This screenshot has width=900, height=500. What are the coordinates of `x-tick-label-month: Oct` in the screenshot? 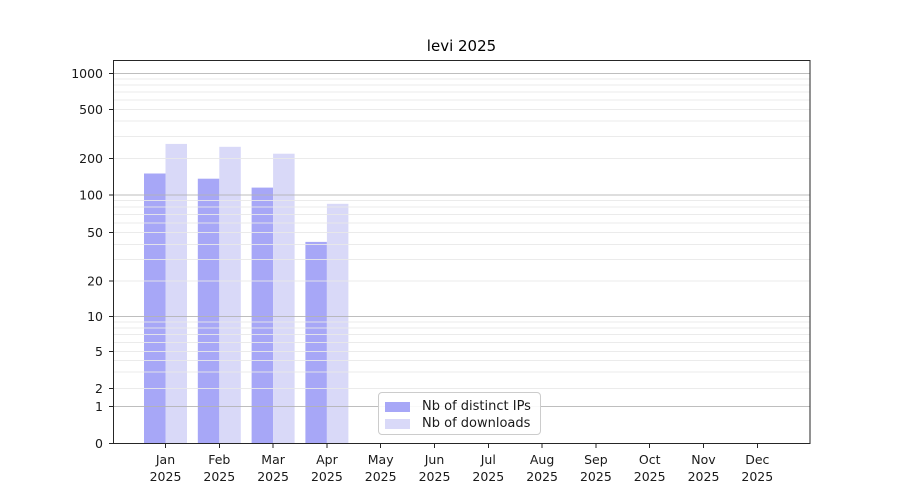 It's located at (650, 459).